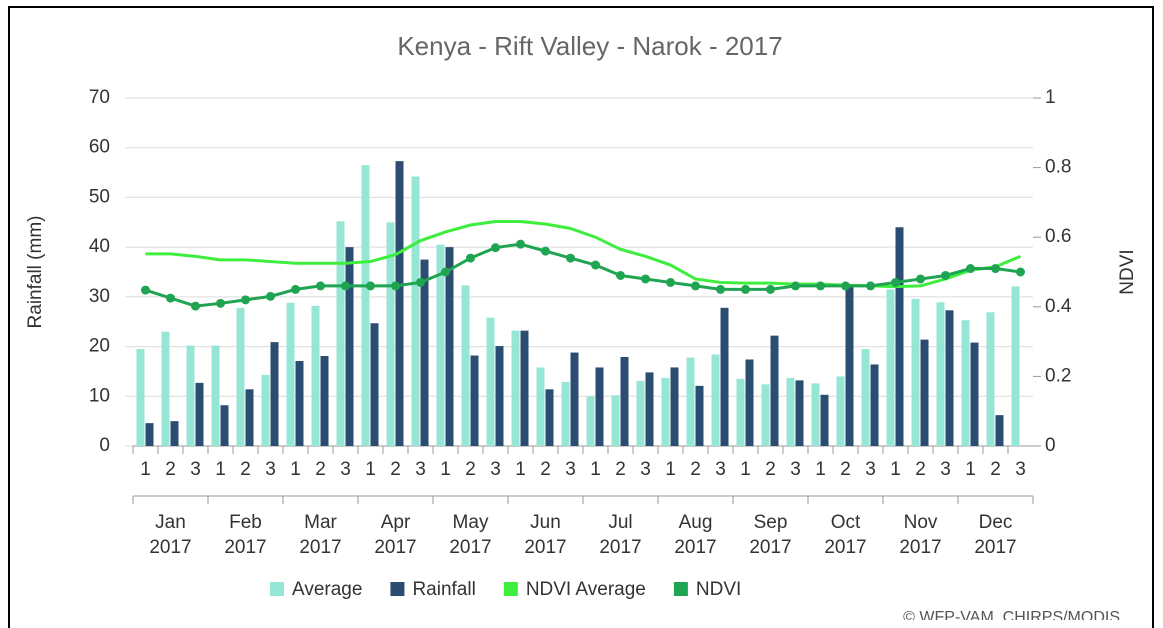 The image size is (1163, 628). I want to click on month-label: May, so click(471, 522).